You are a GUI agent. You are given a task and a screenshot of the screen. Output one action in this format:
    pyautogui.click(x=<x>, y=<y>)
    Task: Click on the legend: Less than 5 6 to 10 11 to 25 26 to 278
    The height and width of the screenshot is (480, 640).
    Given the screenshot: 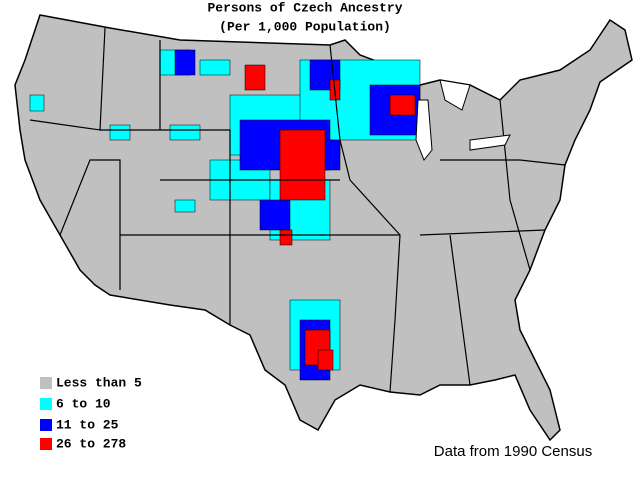 What is the action you would take?
    pyautogui.click(x=91, y=413)
    